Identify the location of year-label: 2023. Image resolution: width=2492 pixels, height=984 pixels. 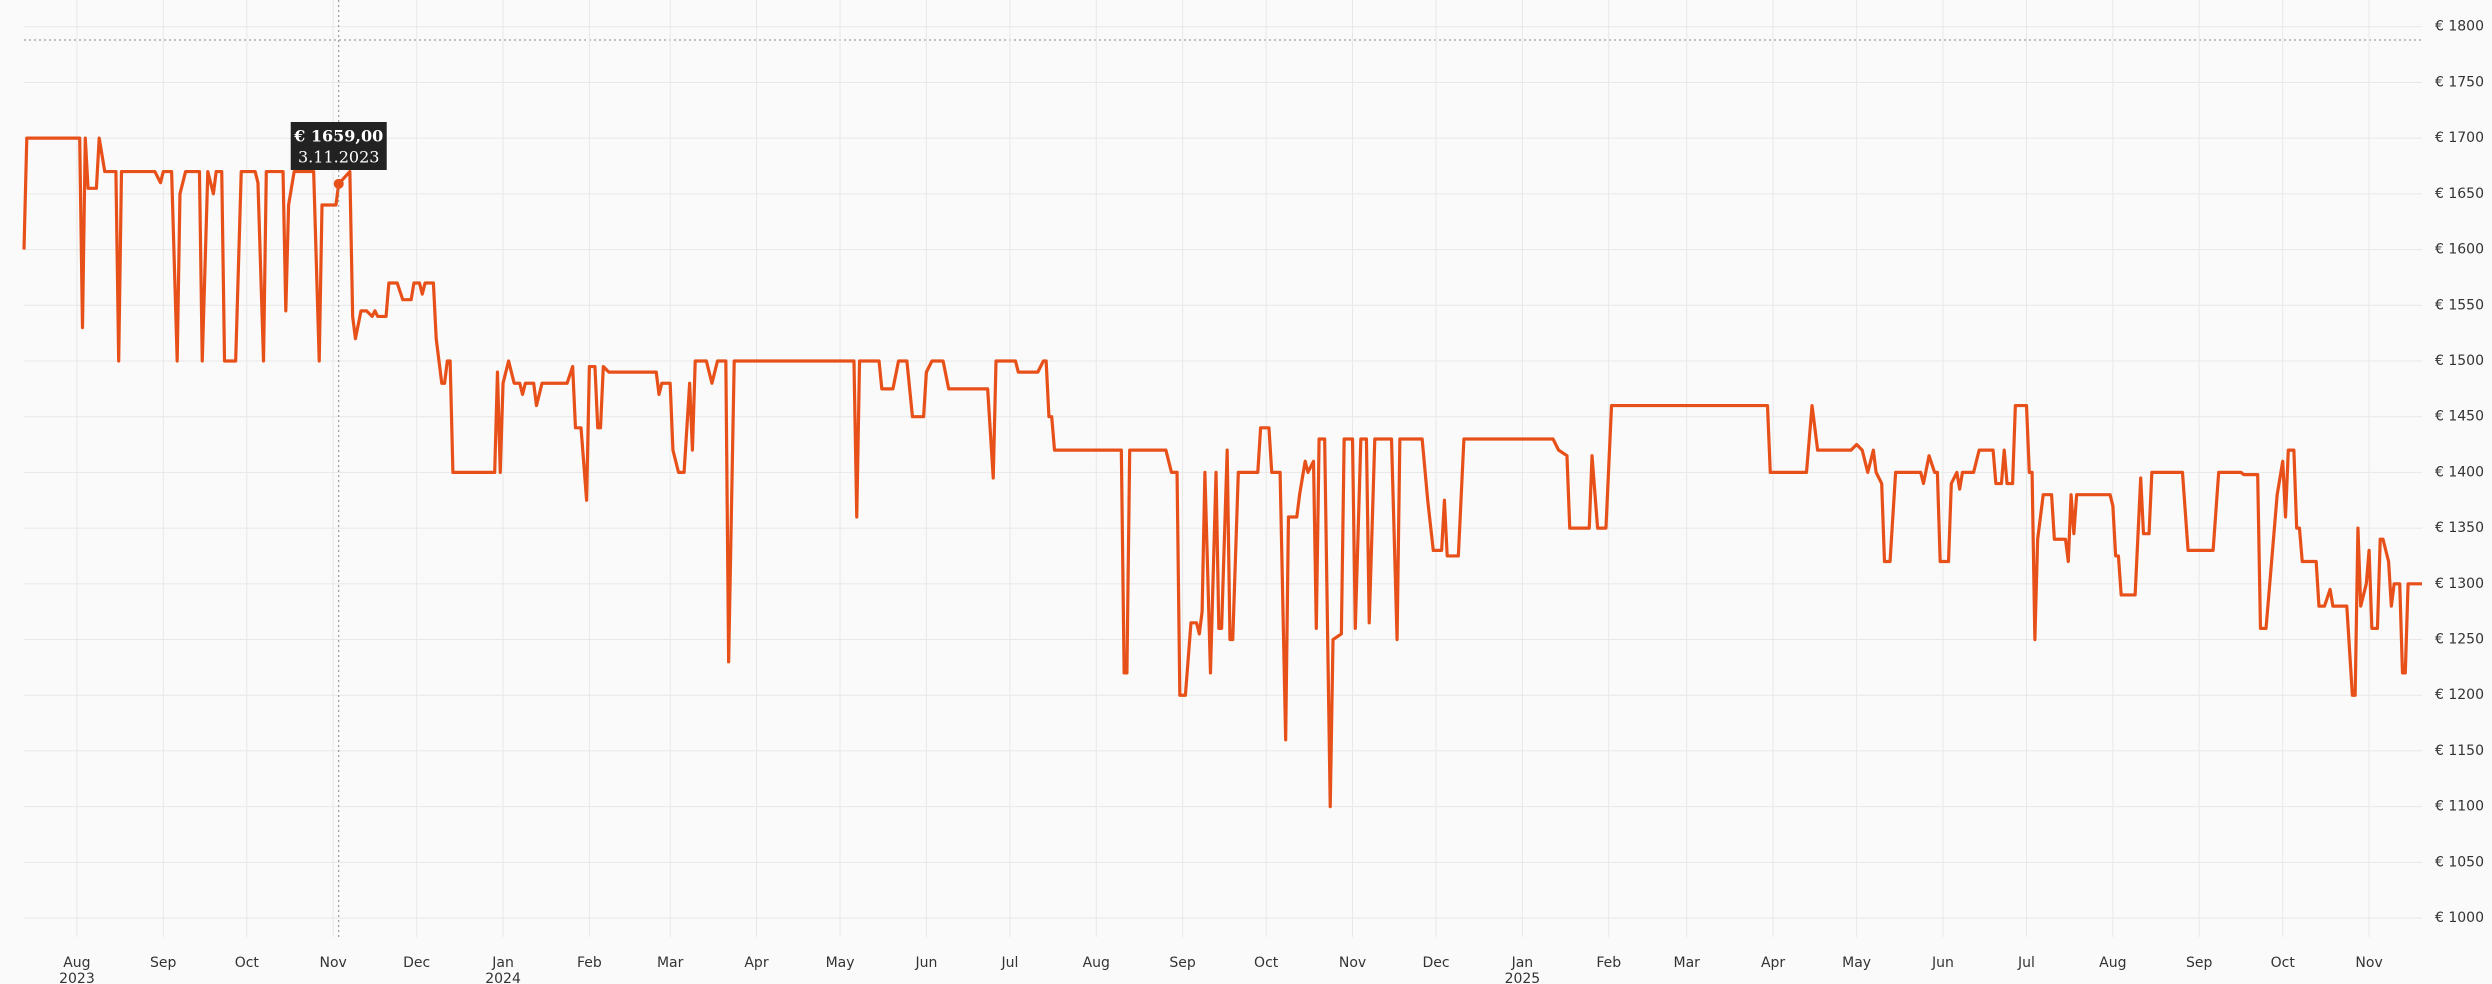
(77, 977).